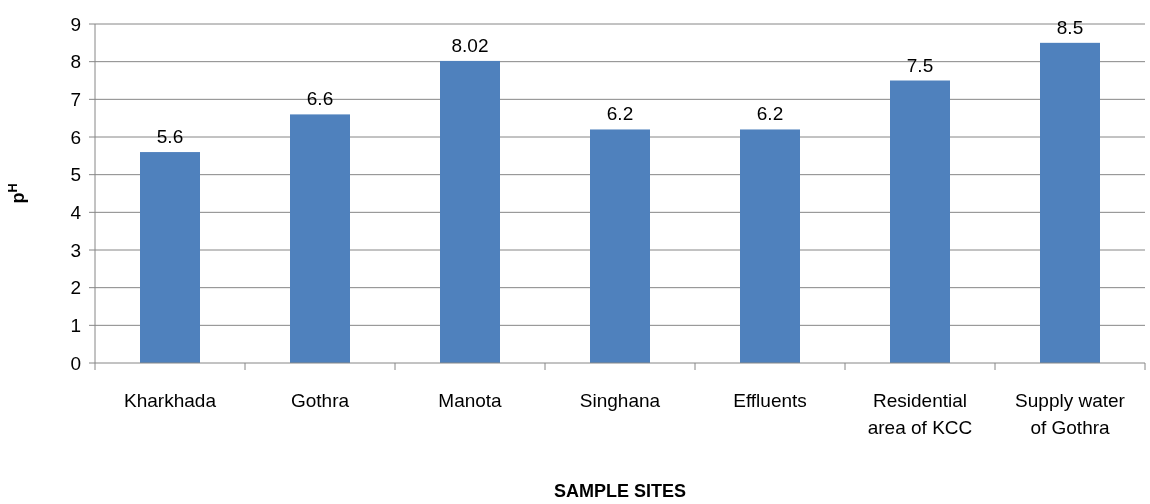 This screenshot has height=504, width=1150. I want to click on y-tick-label: 2, so click(75, 288).